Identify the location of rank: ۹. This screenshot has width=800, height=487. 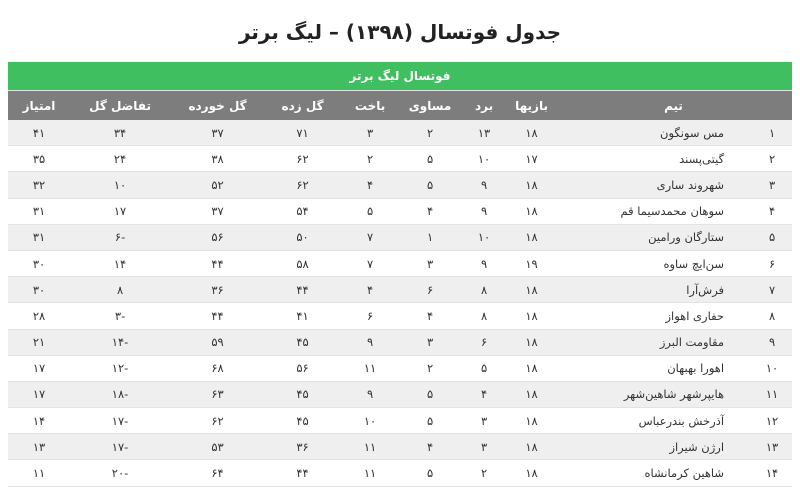
(772, 342).